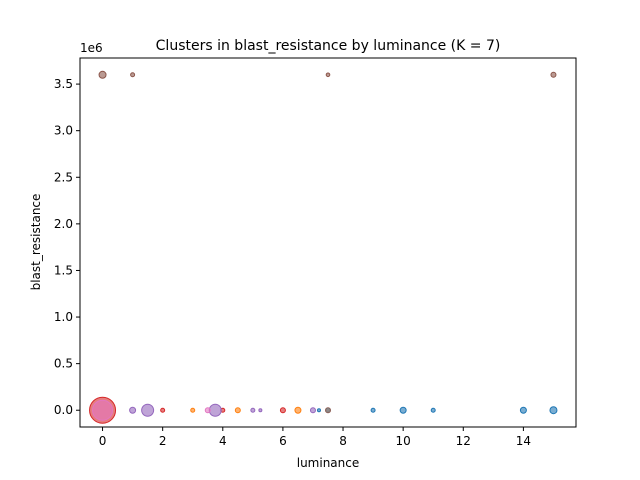 The height and width of the screenshot is (480, 640). Describe the element at coordinates (223, 441) in the screenshot. I see `x-tick-label: 4` at that location.